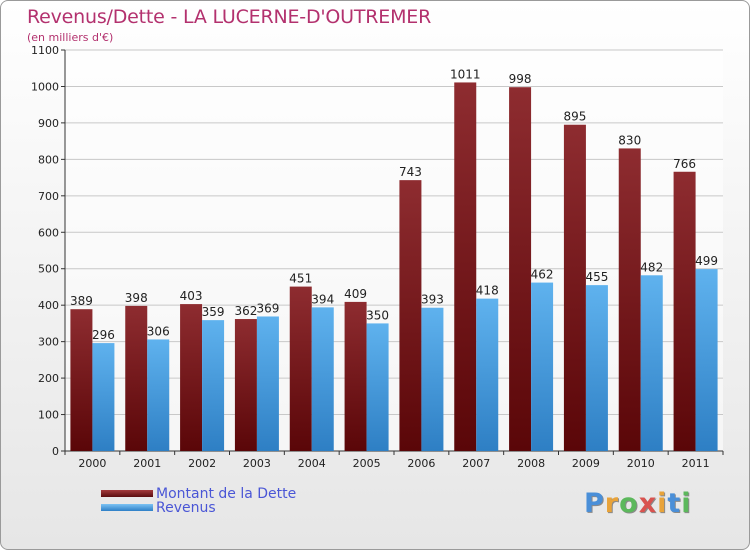 This screenshot has height=550, width=750. I want to click on logo-letter: P, so click(594, 503).